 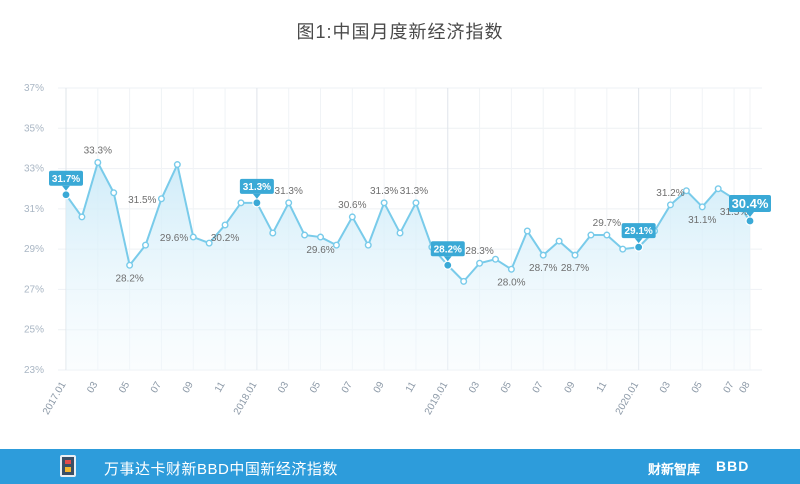 I want to click on x-tick-label: 2018.01, so click(x=246, y=398).